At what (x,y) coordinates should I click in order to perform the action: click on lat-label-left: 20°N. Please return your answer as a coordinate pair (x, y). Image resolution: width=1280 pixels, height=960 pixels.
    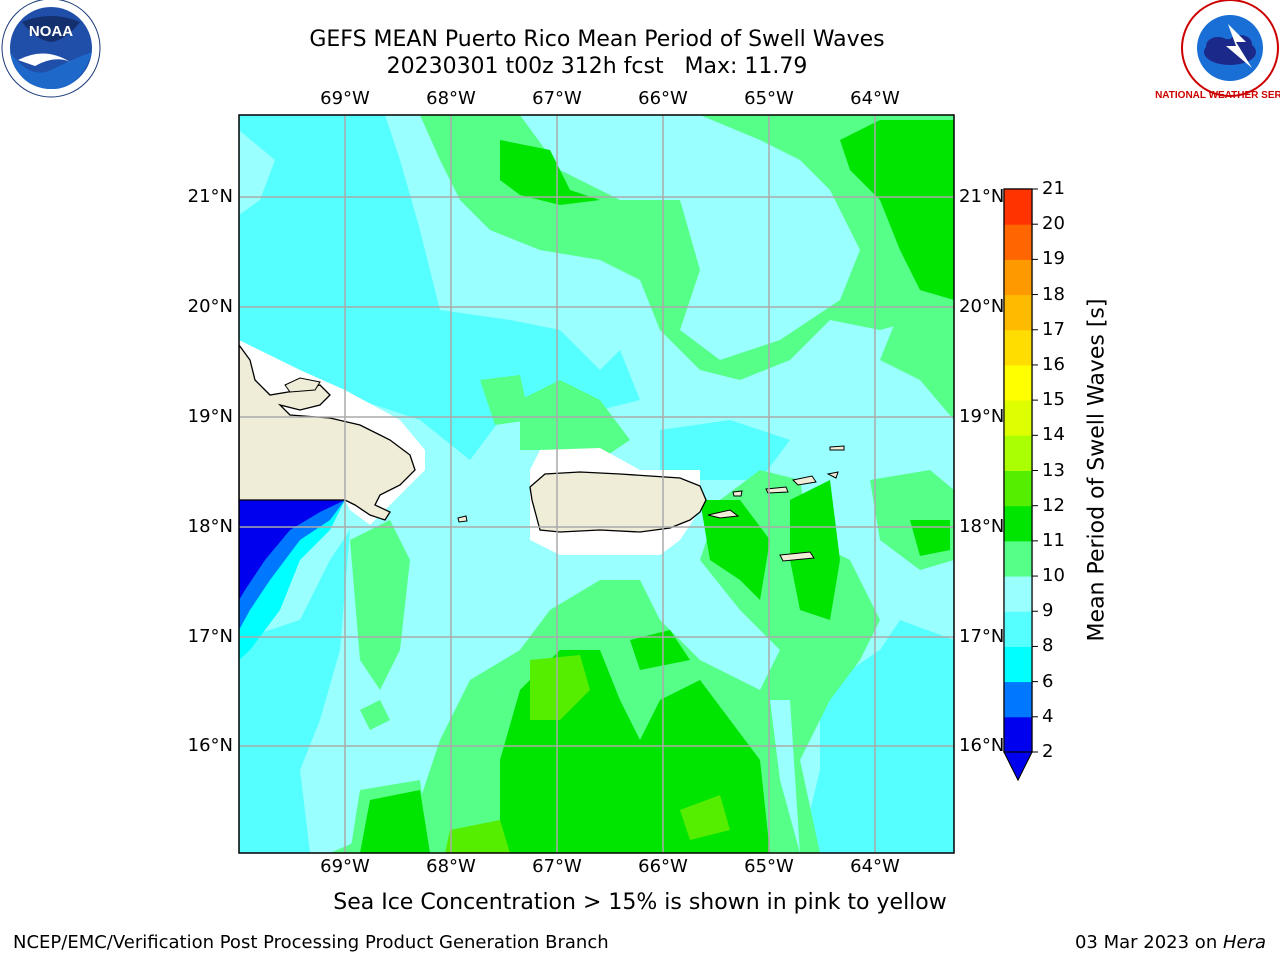
    Looking at the image, I should click on (210, 306).